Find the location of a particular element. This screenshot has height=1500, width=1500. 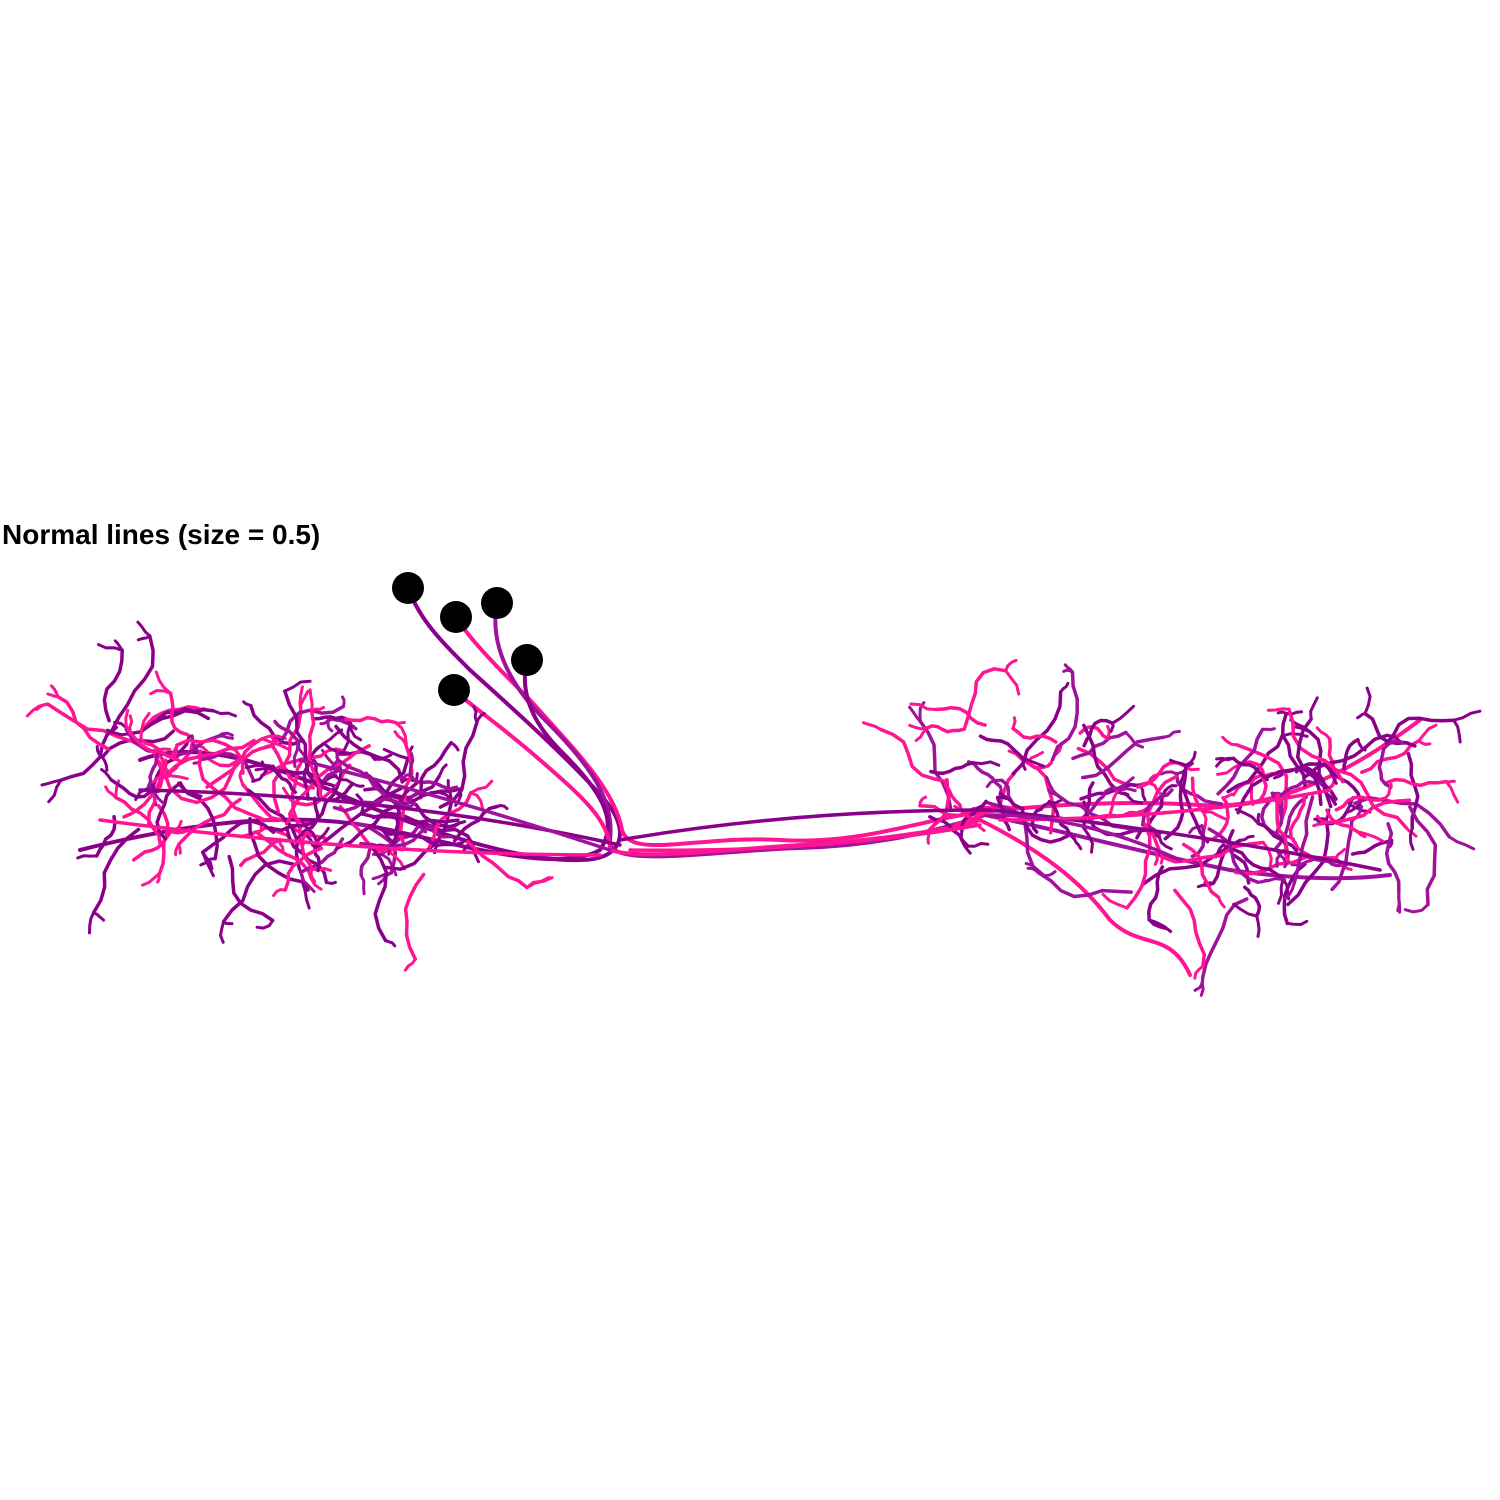

neuron-2-fiber is located at coordinates (350, 837).